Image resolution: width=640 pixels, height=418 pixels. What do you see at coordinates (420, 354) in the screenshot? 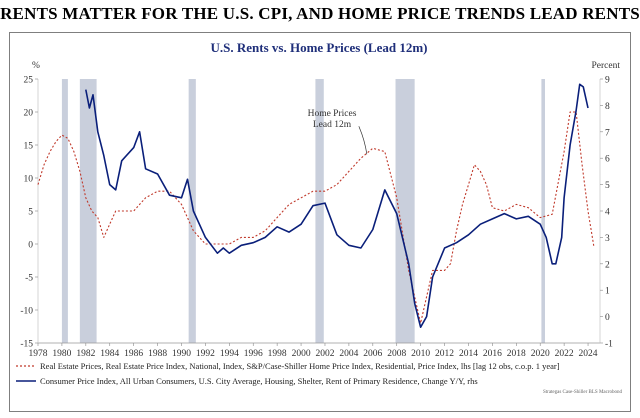
I see `x-tick-label: 2010` at bounding box center [420, 354].